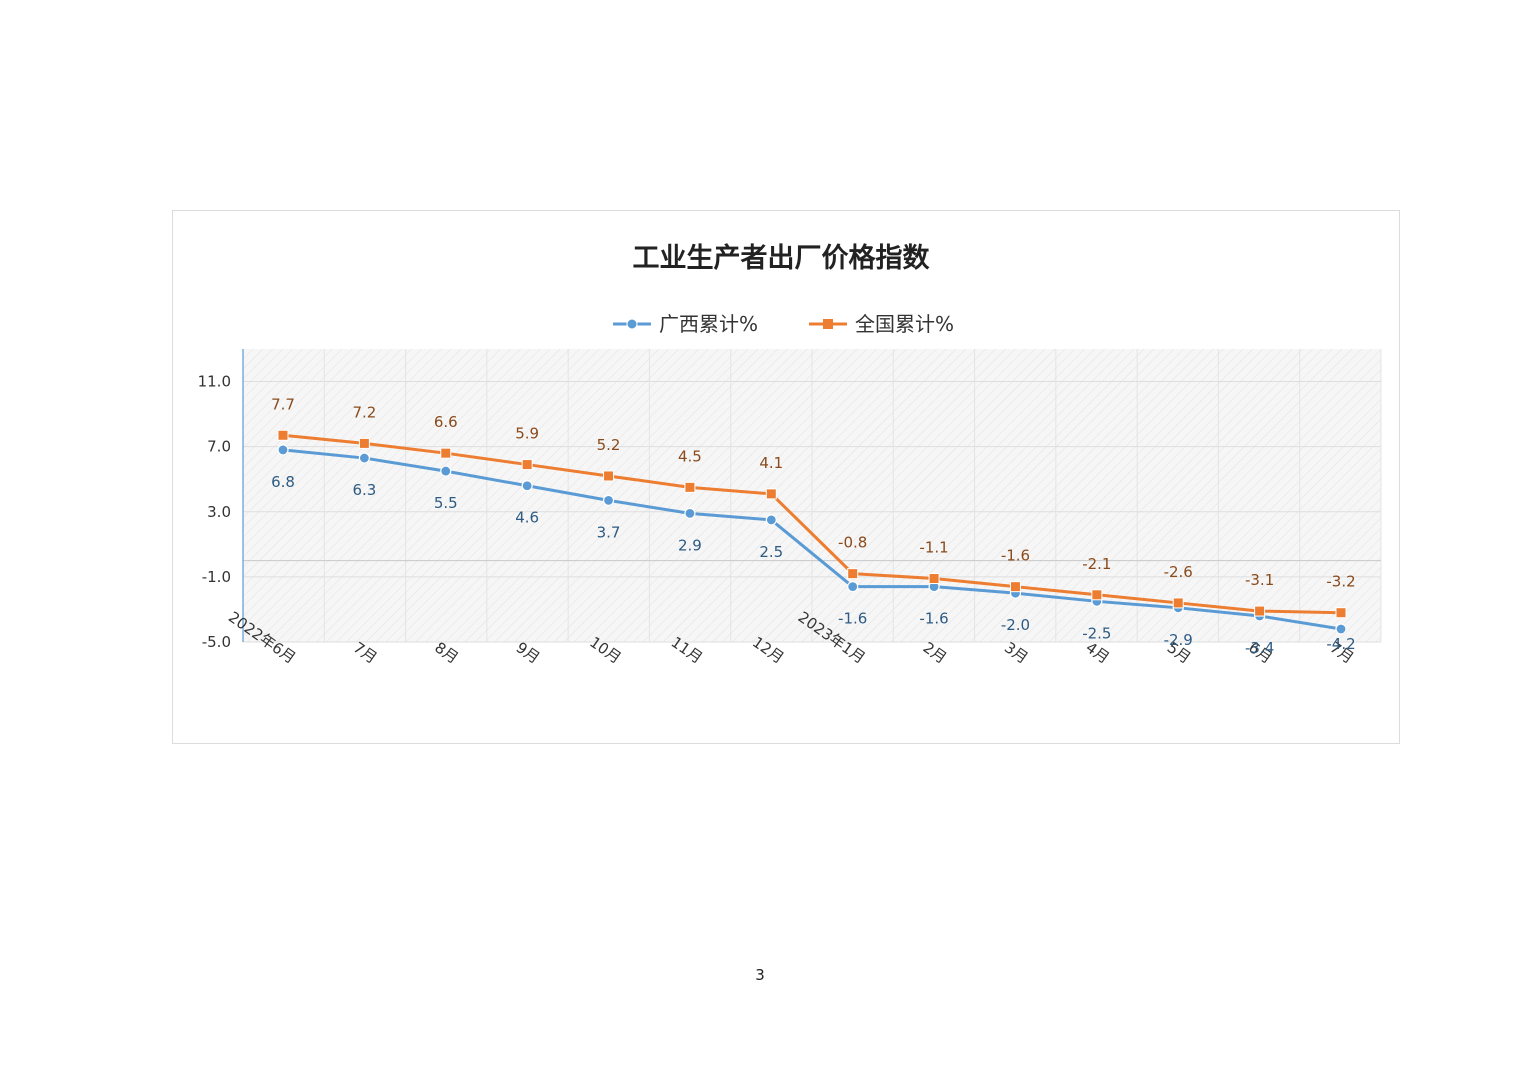 This screenshot has height=1074, width=1520. Describe the element at coordinates (771, 463) in the screenshot. I see `data-label: 4.1` at that location.